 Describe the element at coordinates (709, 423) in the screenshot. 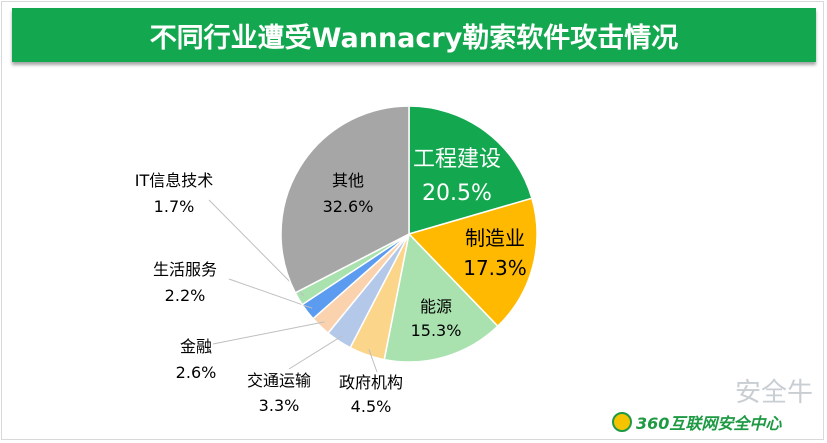

I see `brand-logo-text: 360互联网安全中心` at that location.